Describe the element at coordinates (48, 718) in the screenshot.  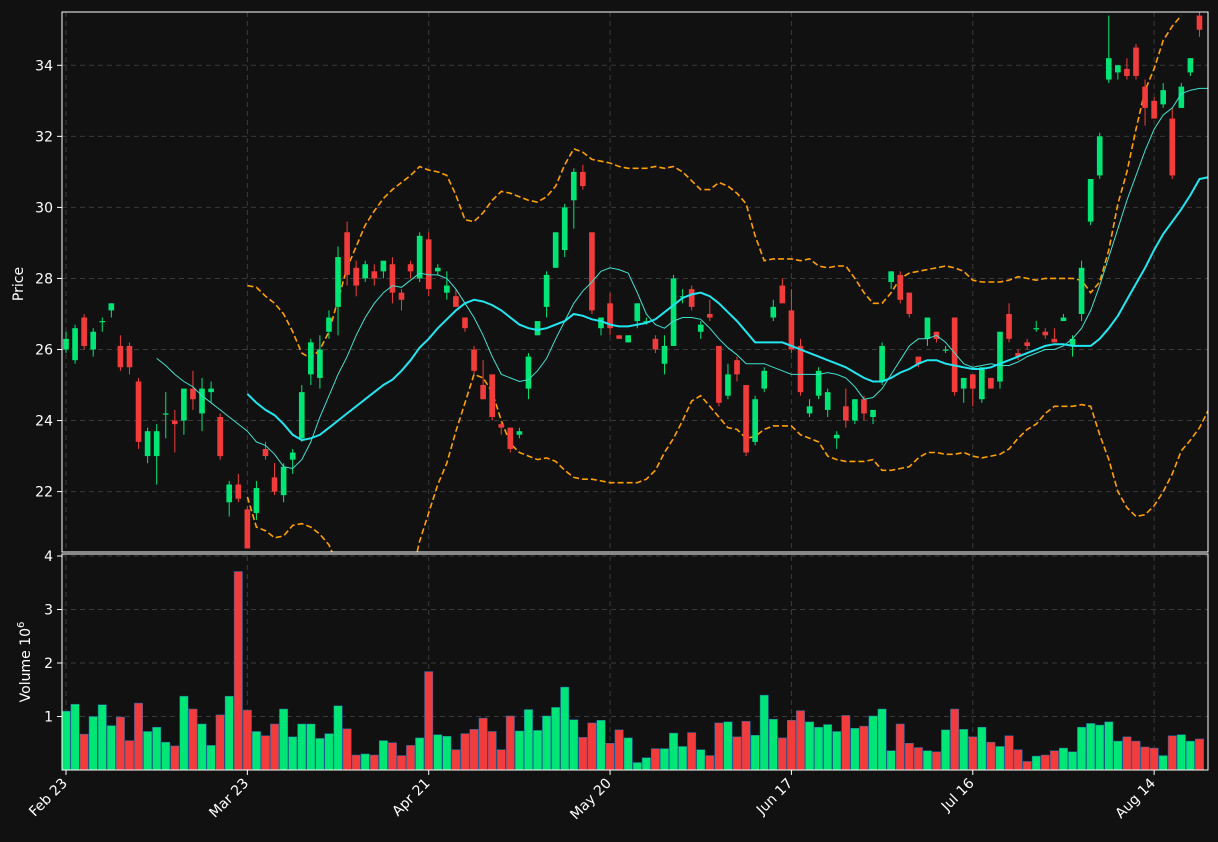
I see `volume-tick-label: 1` at that location.